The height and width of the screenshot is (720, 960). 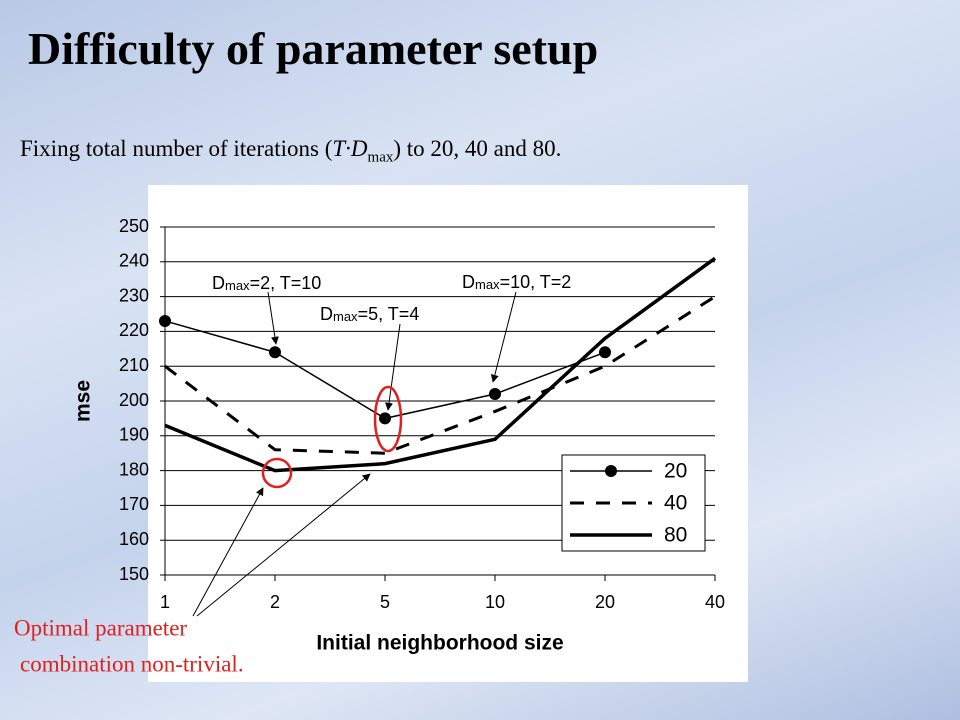 I want to click on legend-marker, so click(x=611, y=471).